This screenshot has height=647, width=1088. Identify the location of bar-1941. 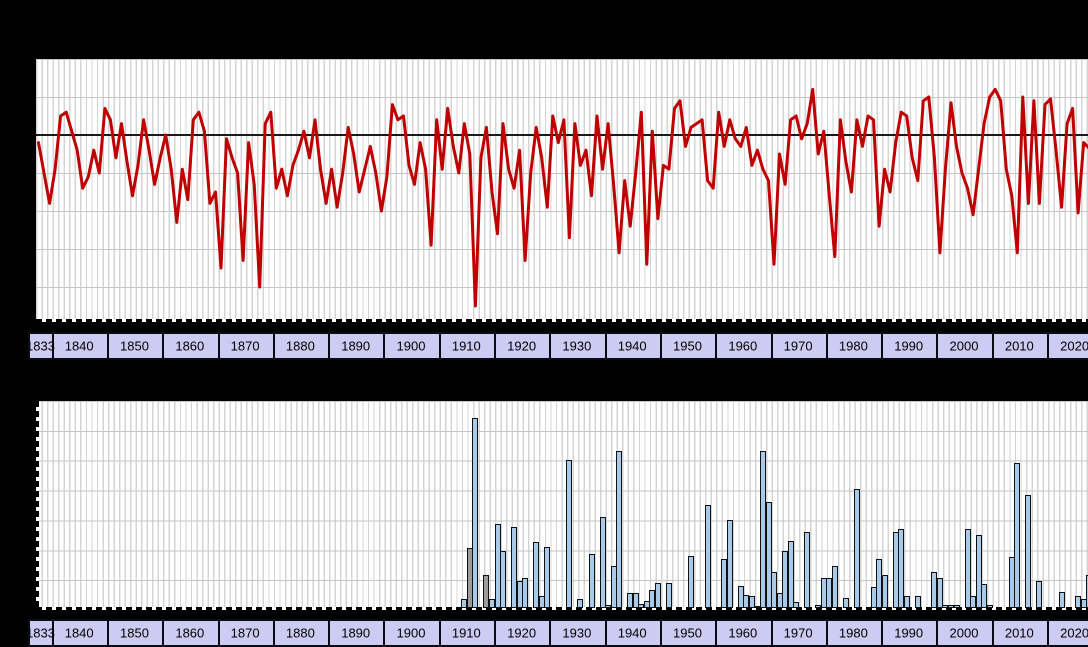
(635, 600).